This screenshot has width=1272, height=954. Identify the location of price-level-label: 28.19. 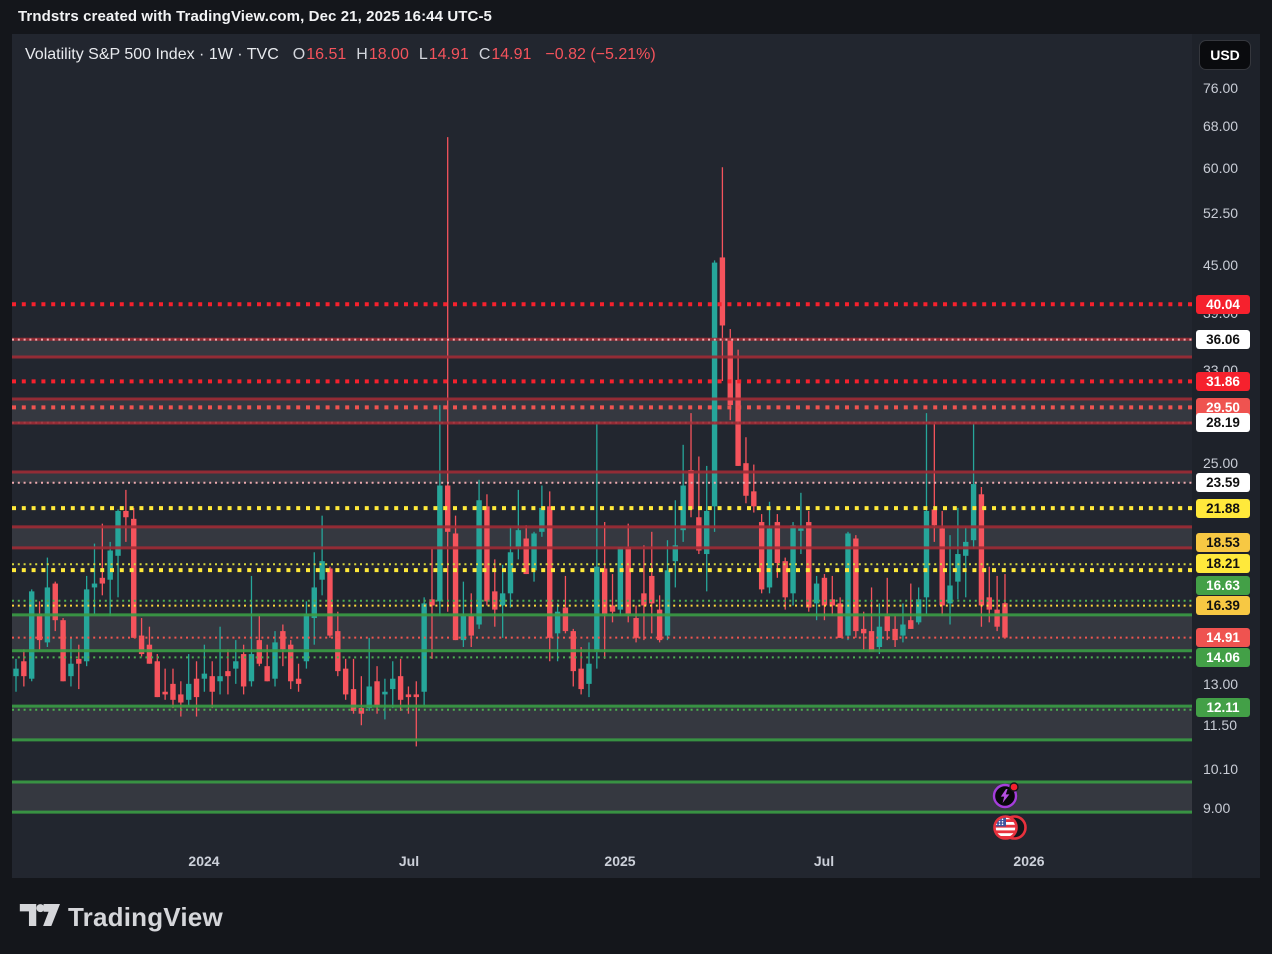
(1223, 423).